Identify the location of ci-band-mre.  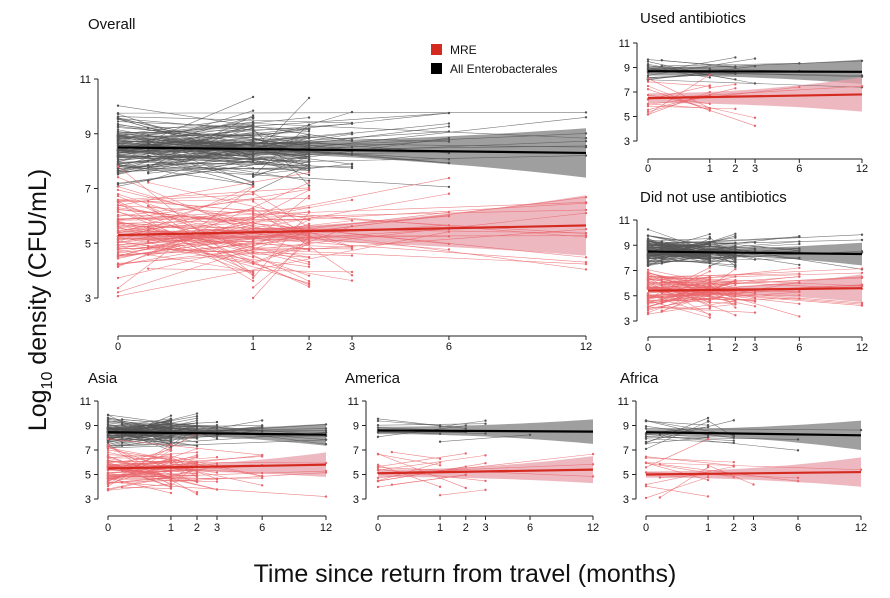
(755, 94).